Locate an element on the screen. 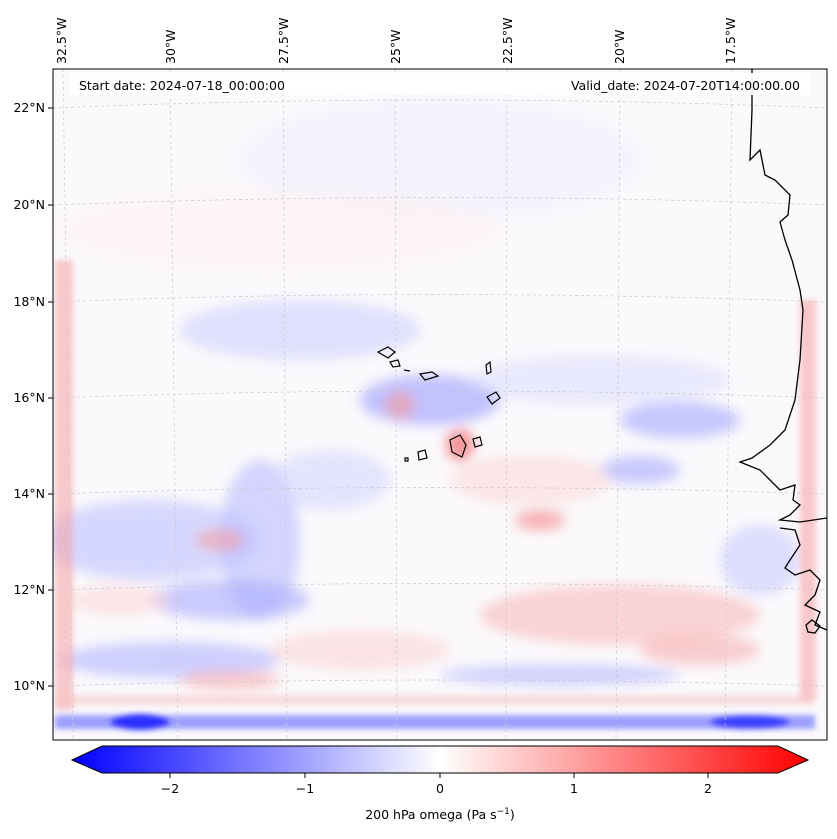 The image size is (837, 839). lat-label-10n: 10°N is located at coordinates (29, 685).